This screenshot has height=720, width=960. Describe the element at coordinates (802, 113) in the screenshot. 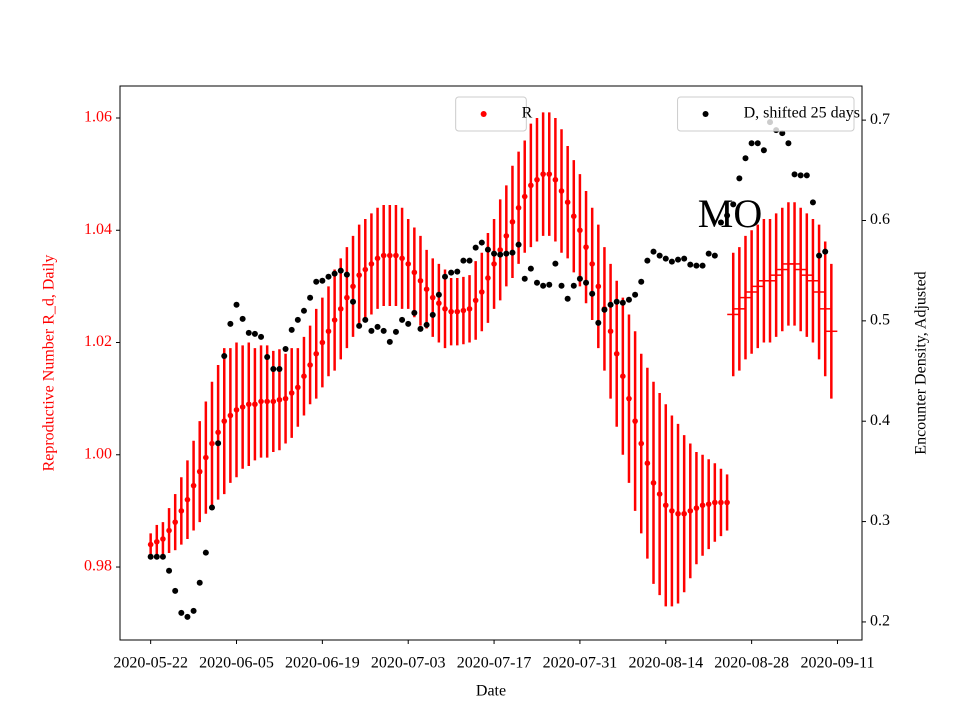

I see `legend-label: D, shifted 25 days` at that location.